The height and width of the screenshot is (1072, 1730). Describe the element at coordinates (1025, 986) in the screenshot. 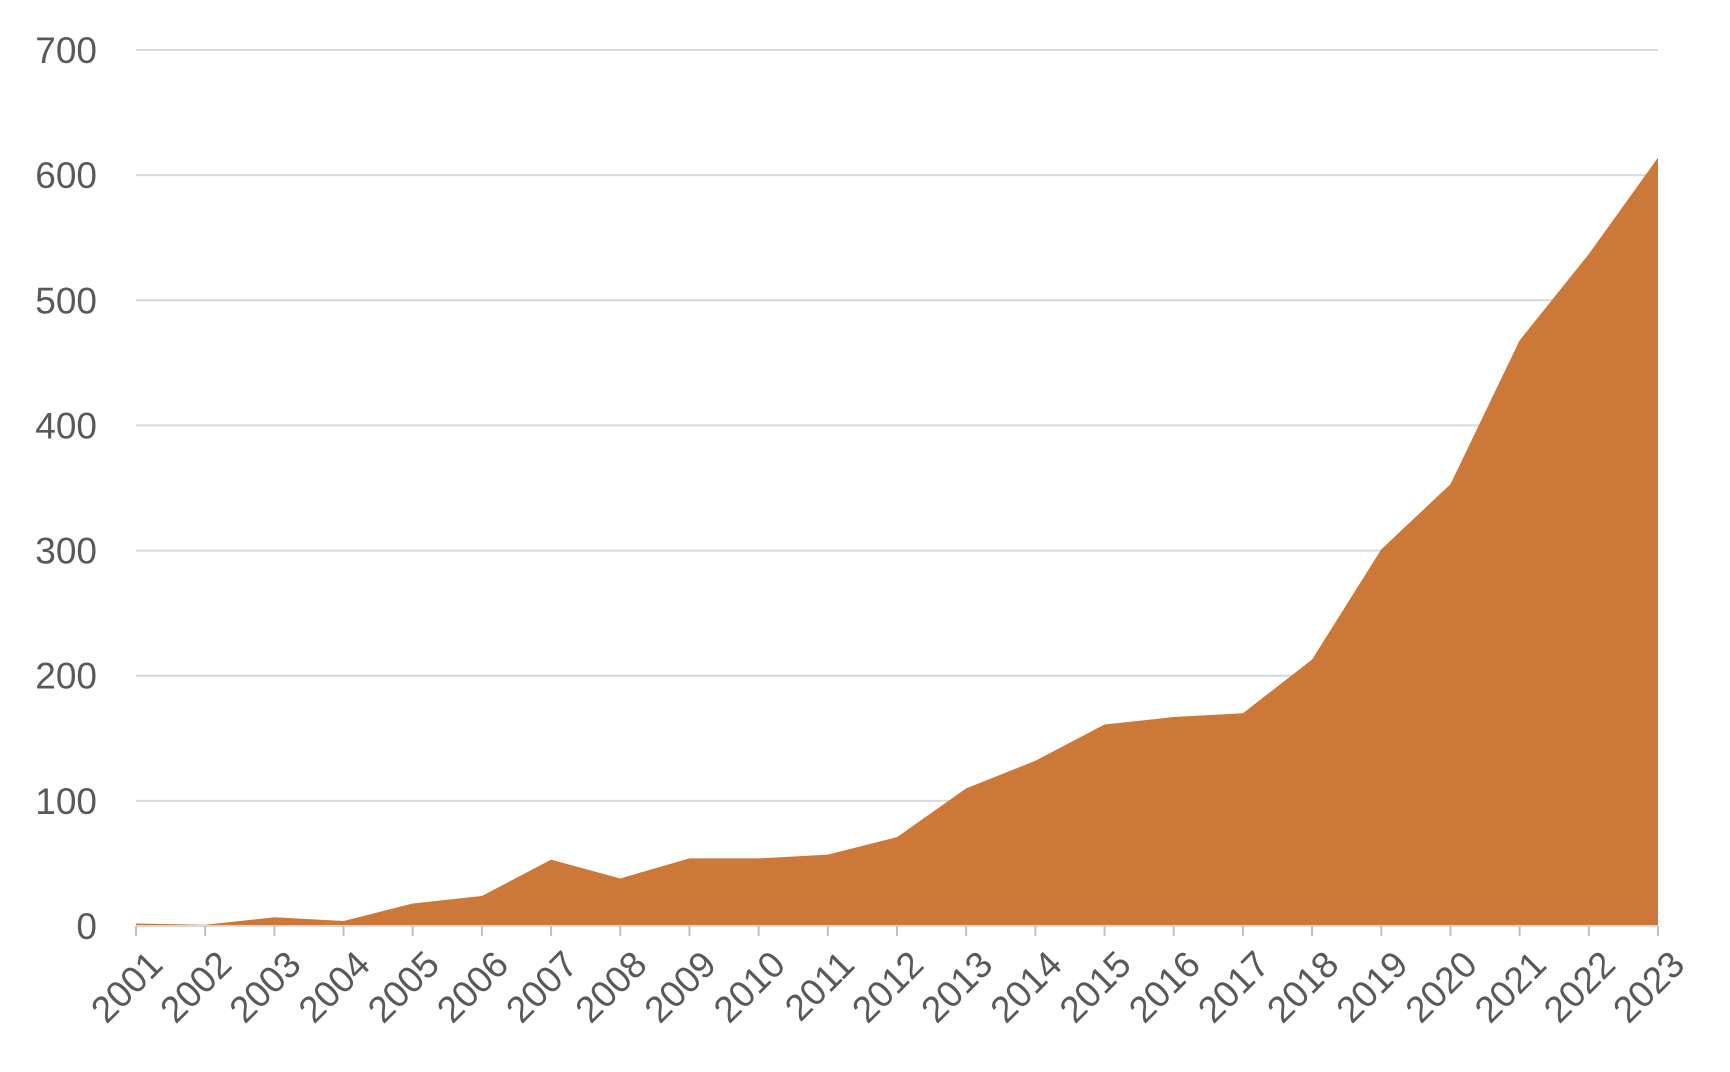

I see `x-tick-label-2014: 2014` at that location.